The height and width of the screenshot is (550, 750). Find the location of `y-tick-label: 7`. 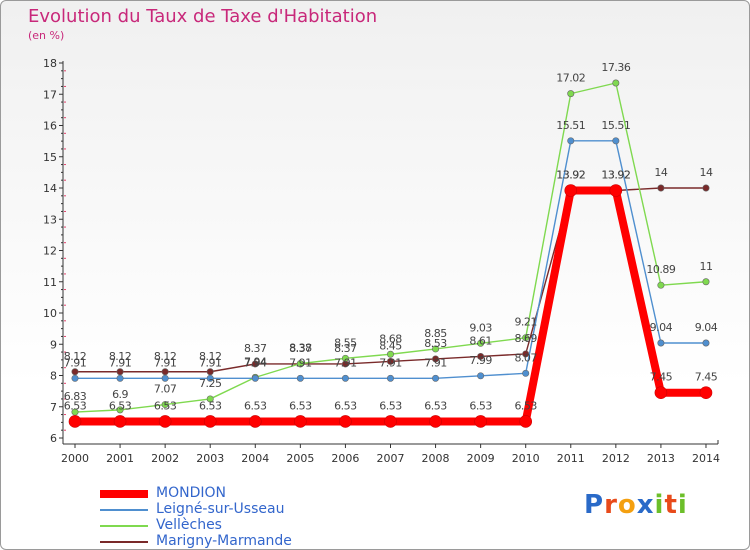

y-tick-label: 7 is located at coordinates (53, 407).